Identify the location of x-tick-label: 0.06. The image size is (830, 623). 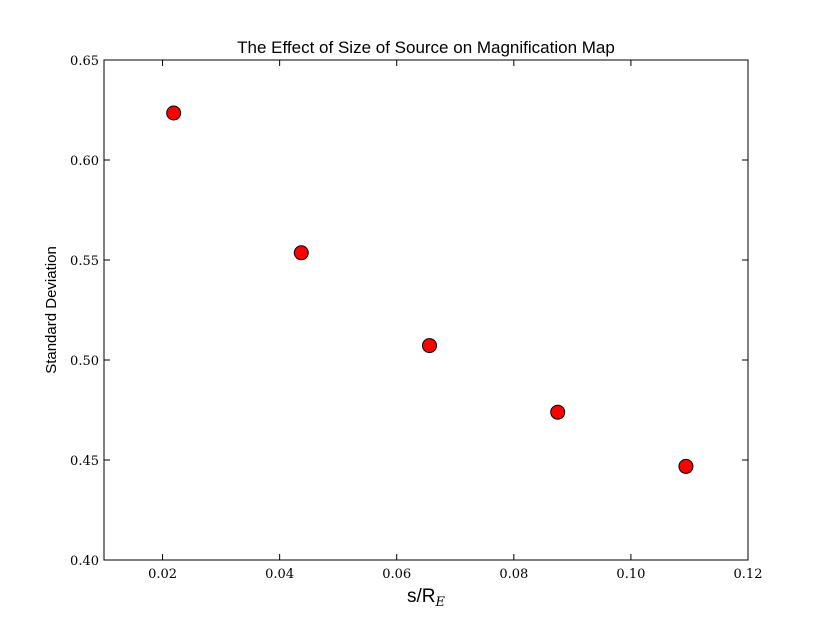
(396, 574).